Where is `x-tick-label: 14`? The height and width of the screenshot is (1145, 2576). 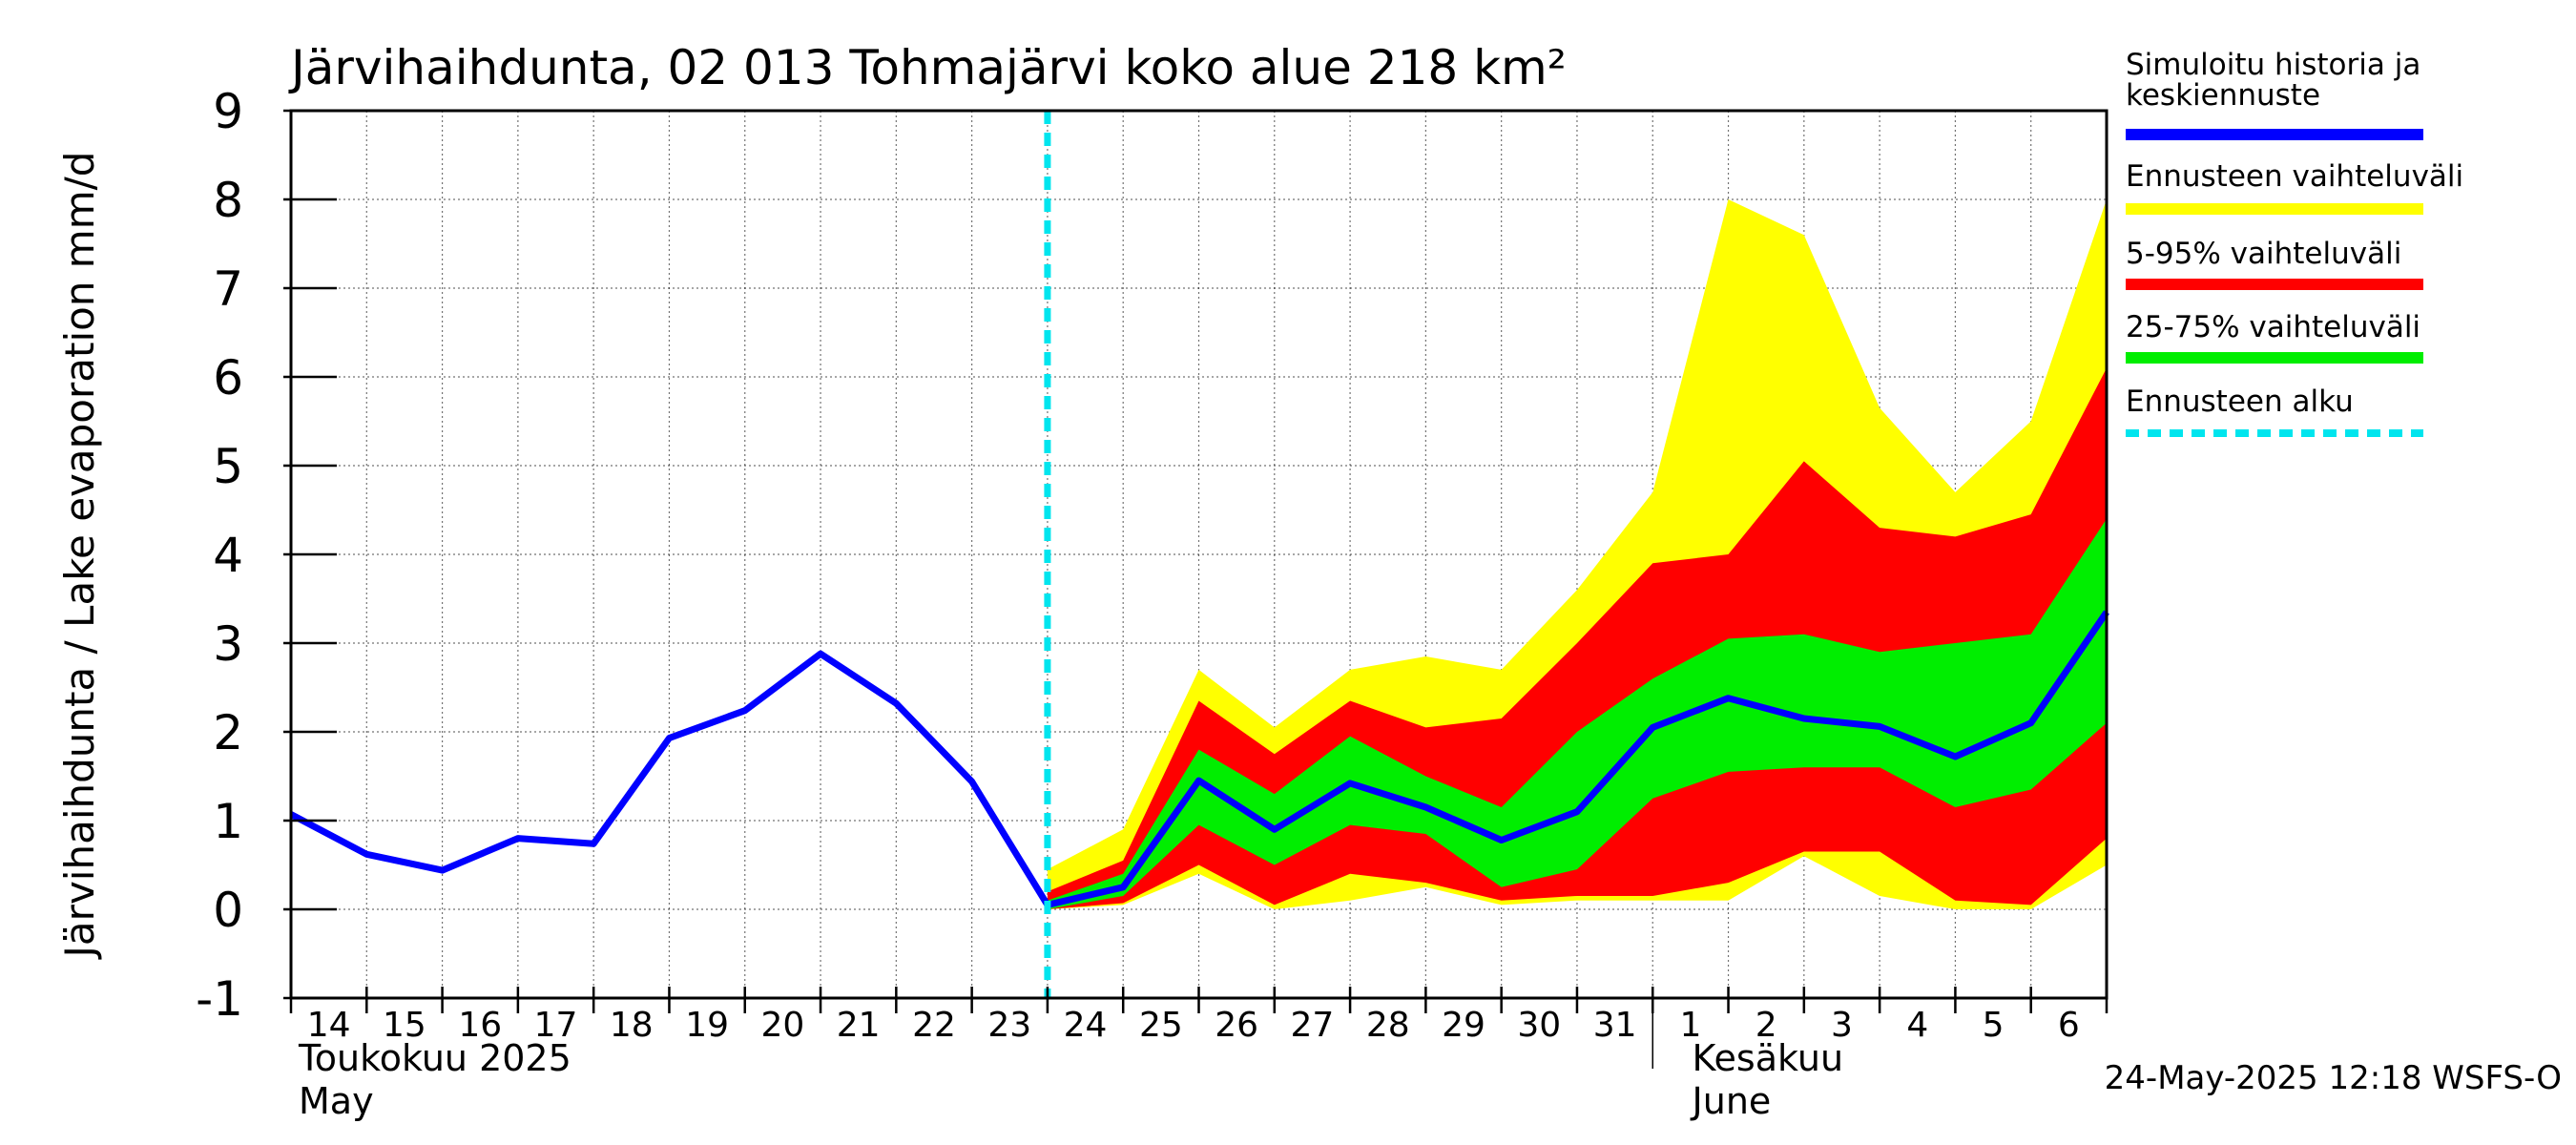
x-tick-label: 14 is located at coordinates (329, 1025).